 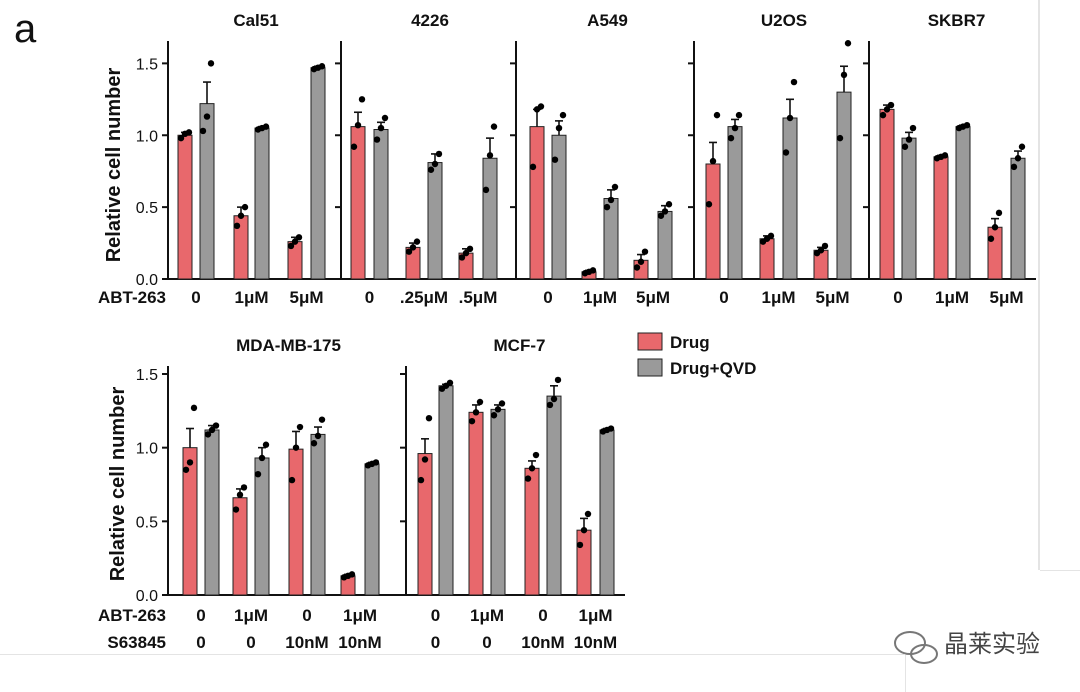 I want to click on legend-swatch-drug, so click(x=650, y=341).